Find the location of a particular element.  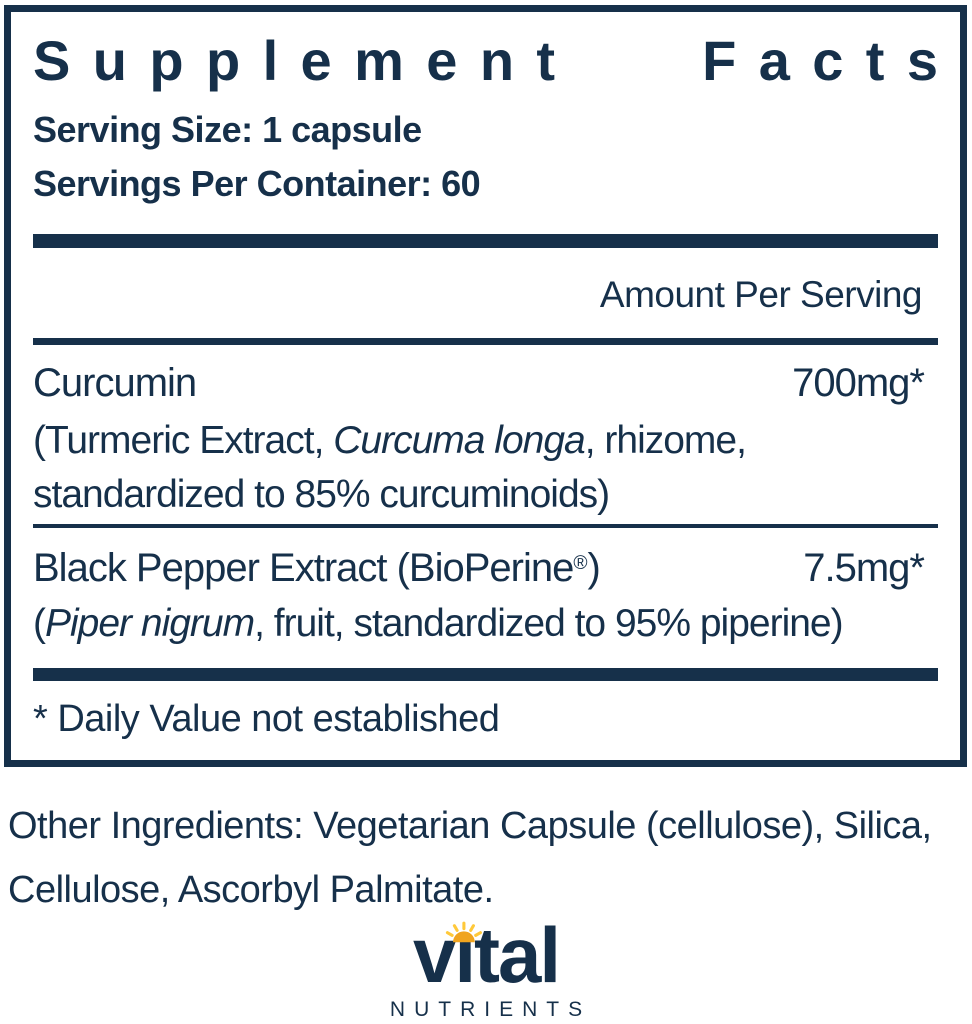

nutrient-name: Curcumin is located at coordinates (115, 383).